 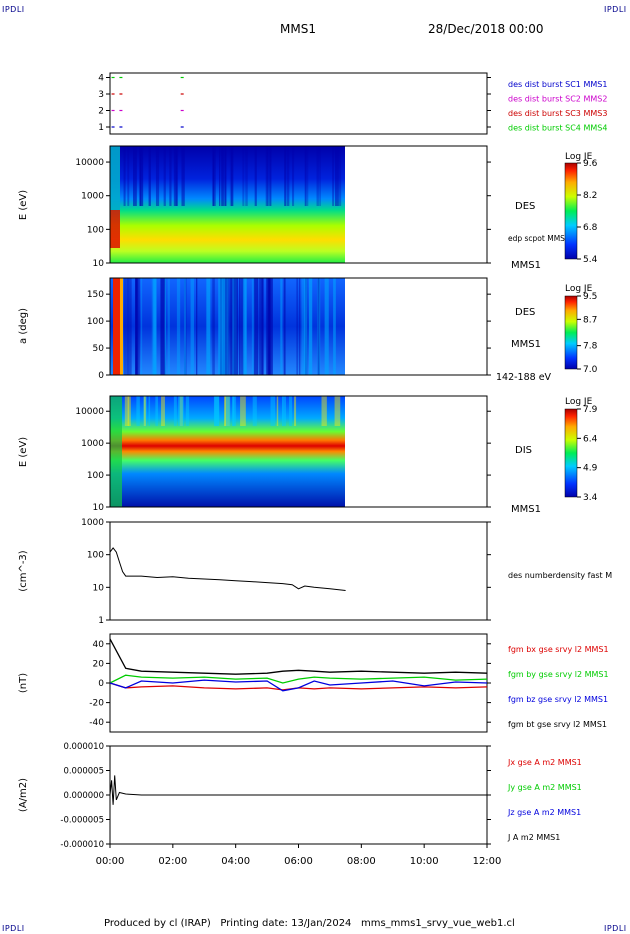 I want to click on density-ylabel: (cm^-3), so click(x=23, y=570).